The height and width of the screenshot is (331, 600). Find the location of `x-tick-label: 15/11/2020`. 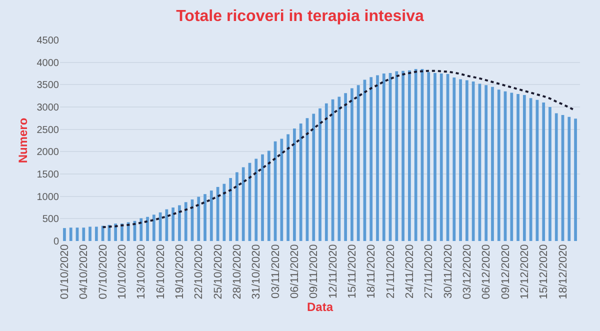

x-tick-label: 15/11/2020 is located at coordinates (352, 271).